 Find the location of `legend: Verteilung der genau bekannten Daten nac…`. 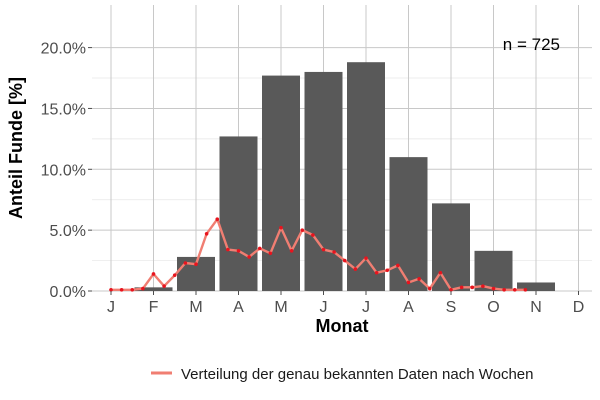

legend: Verteilung der genau bekannten Daten nac… is located at coordinates (342, 374).